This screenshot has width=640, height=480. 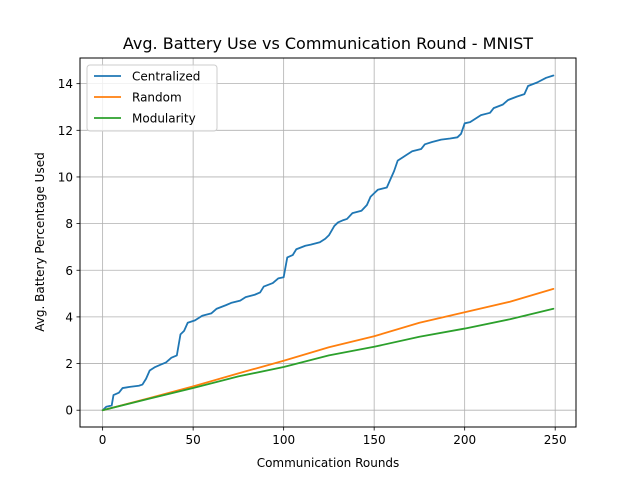 What do you see at coordinates (69, 224) in the screenshot?
I see `y-tick-label: 8` at bounding box center [69, 224].